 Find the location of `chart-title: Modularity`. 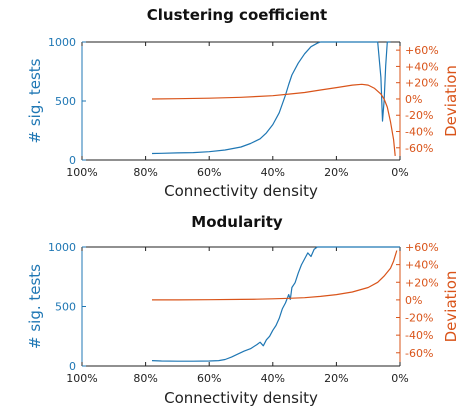

chart-title: Modularity is located at coordinates (237, 222).